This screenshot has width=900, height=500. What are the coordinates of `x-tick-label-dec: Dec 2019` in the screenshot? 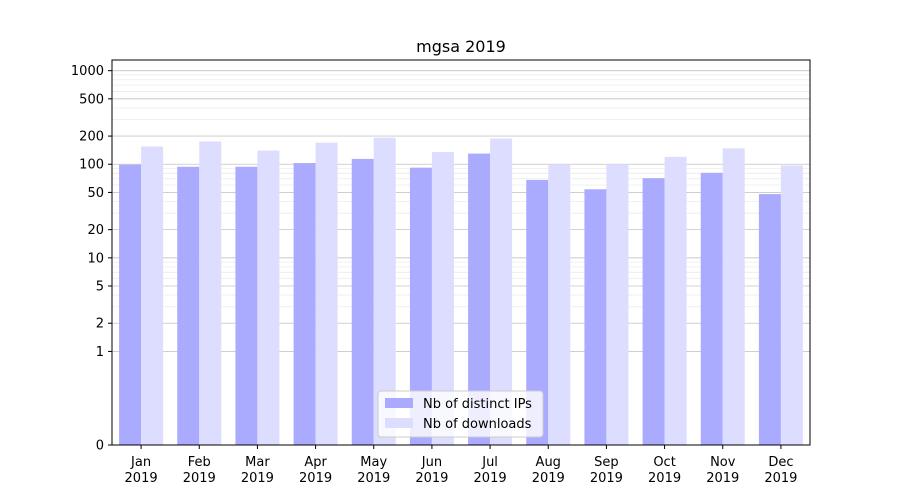 It's located at (780, 470).